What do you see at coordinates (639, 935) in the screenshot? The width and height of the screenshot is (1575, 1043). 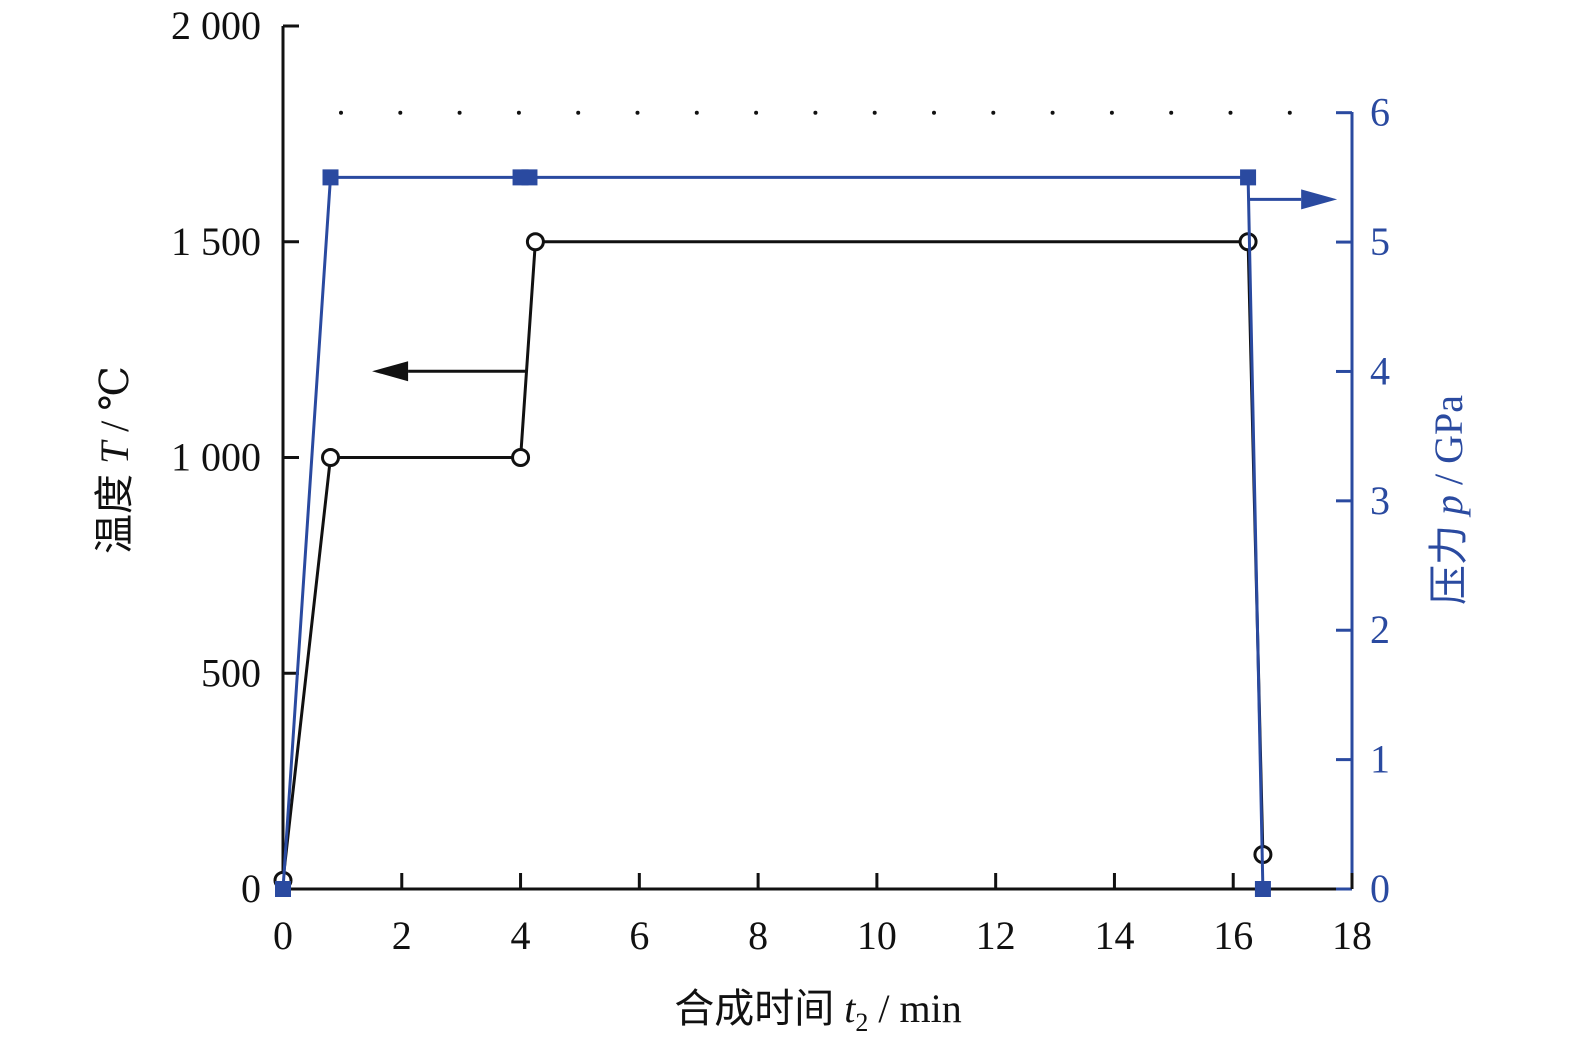 I see `x-tick-label: 6` at bounding box center [639, 935].